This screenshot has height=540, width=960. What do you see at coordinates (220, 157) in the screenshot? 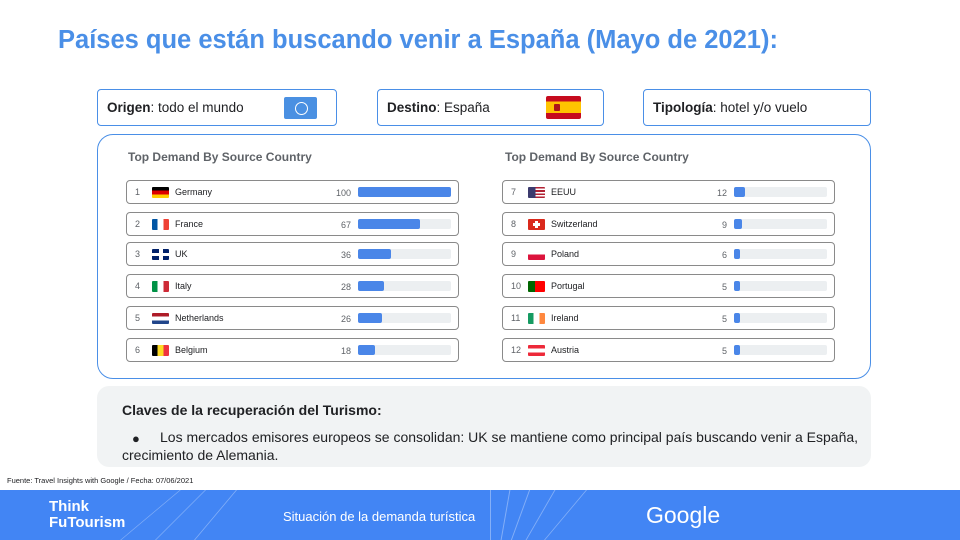
I see `panel-title-left: Top Demand By Source Country` at bounding box center [220, 157].